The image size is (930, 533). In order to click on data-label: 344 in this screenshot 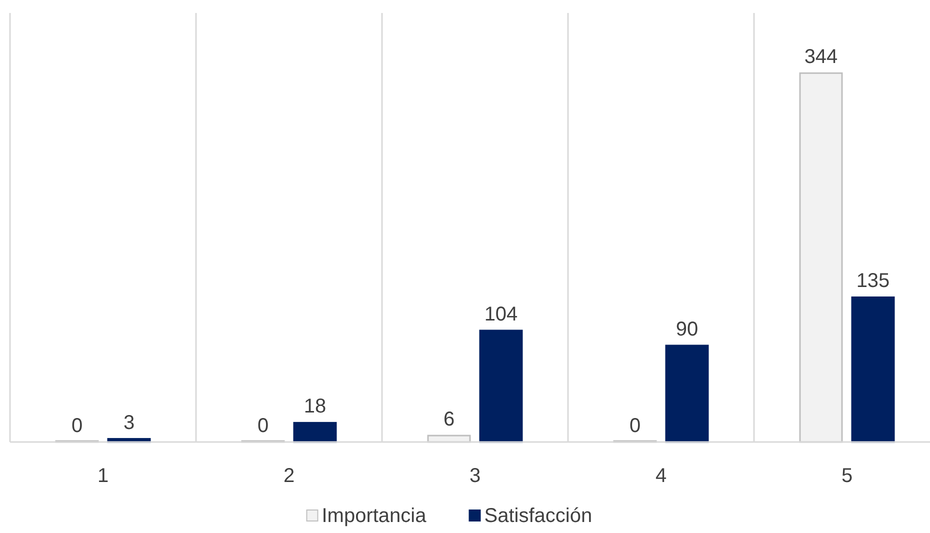, I will do `click(821, 57)`.